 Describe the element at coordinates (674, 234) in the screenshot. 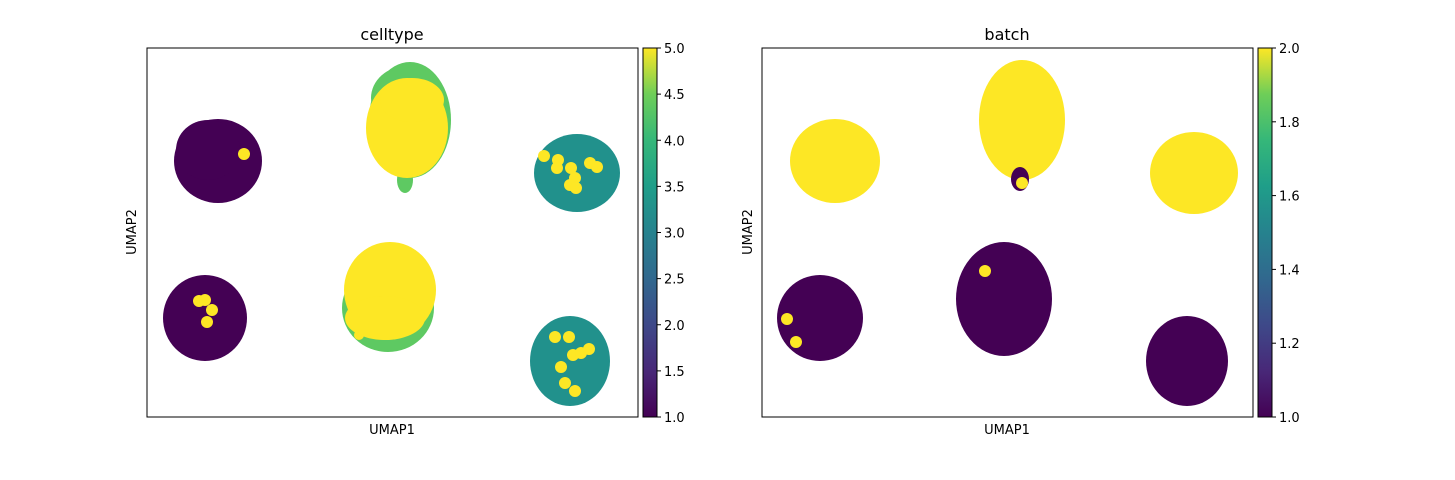

I see `colorbar-tick-label: 3.0` at that location.